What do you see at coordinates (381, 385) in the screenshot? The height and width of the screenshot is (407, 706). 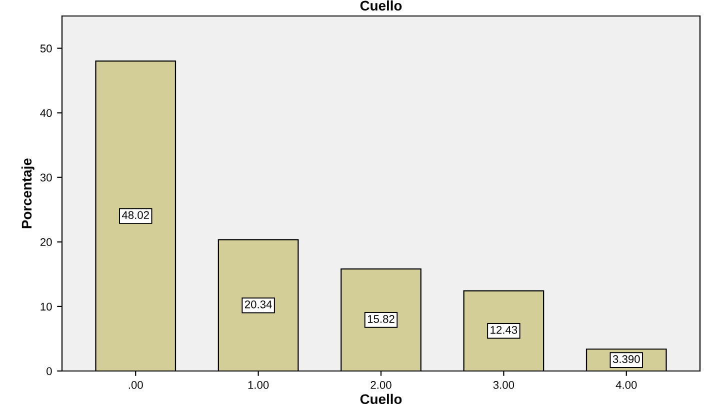 I see `x-tick-label: 2.00` at bounding box center [381, 385].